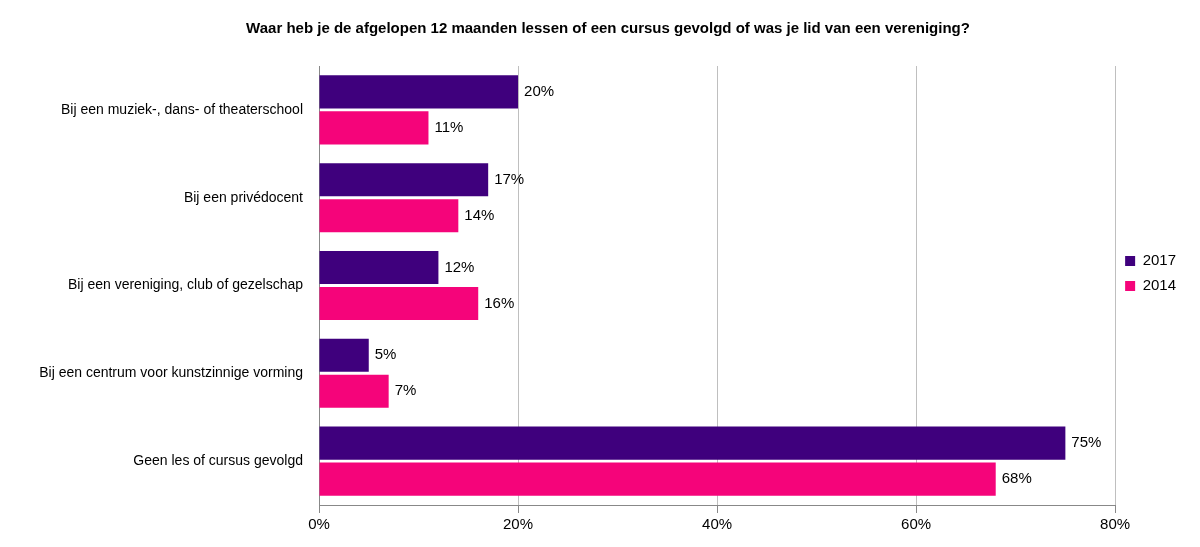 Image resolution: width=1200 pixels, height=547 pixels. I want to click on legend-label: 2017, so click(1159, 260).